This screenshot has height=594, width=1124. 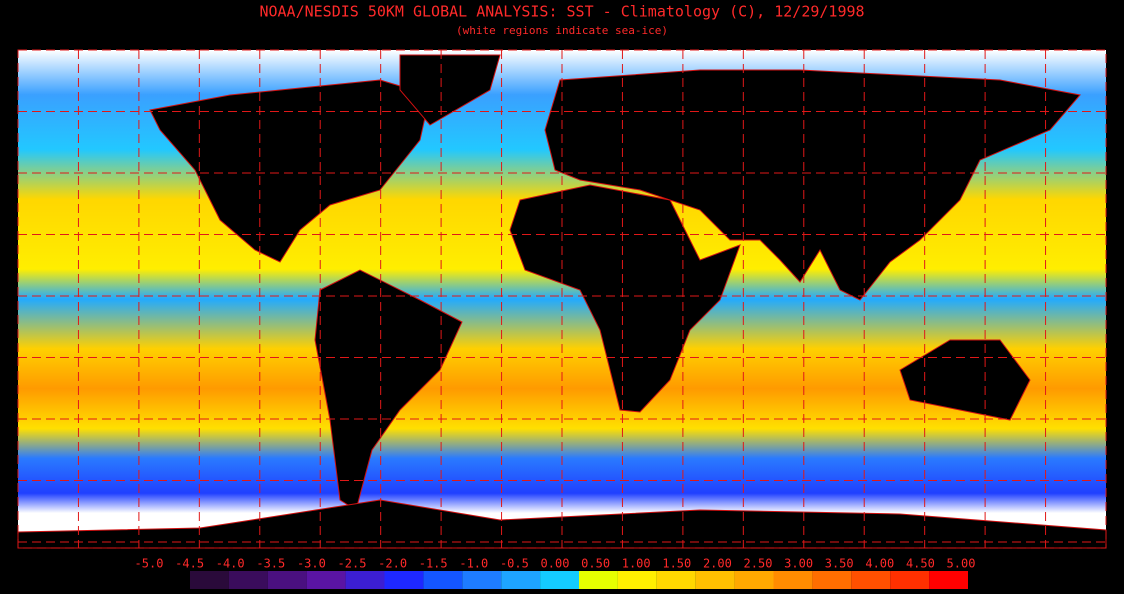 I want to click on legend-tick-label: -4.0, so click(x=230, y=564).